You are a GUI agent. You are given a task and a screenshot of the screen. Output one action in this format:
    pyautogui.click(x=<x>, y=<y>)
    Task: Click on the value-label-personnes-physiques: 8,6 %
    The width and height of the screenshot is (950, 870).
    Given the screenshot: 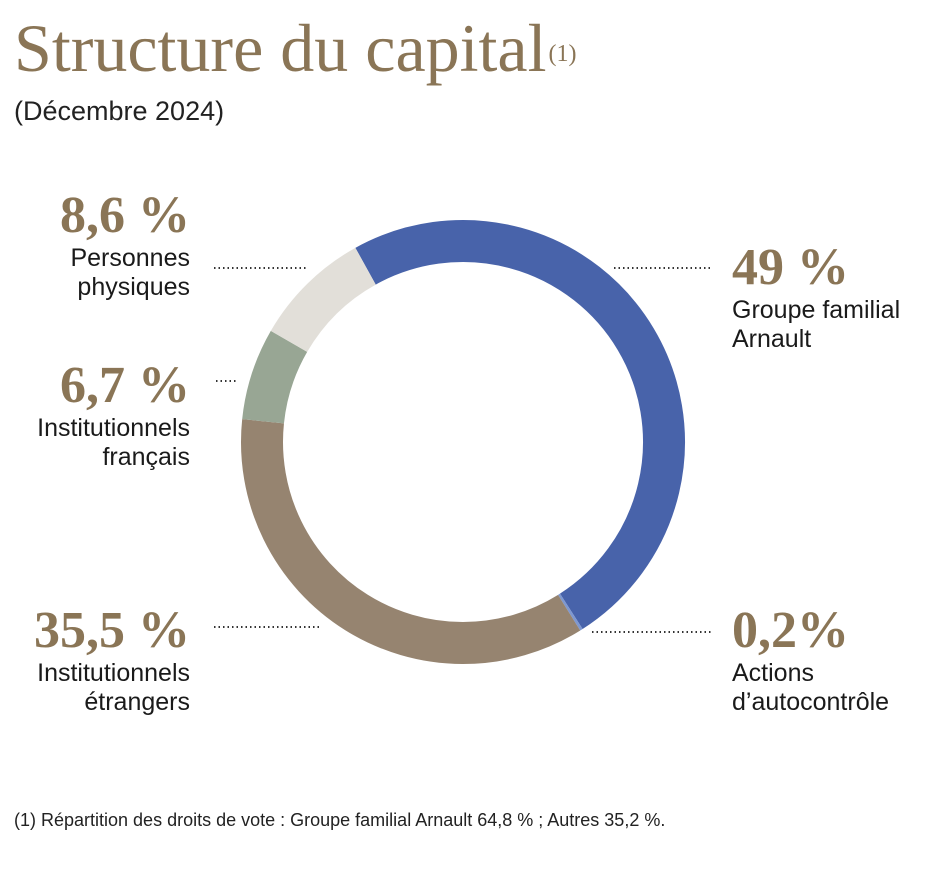 What is the action you would take?
    pyautogui.click(x=125, y=215)
    